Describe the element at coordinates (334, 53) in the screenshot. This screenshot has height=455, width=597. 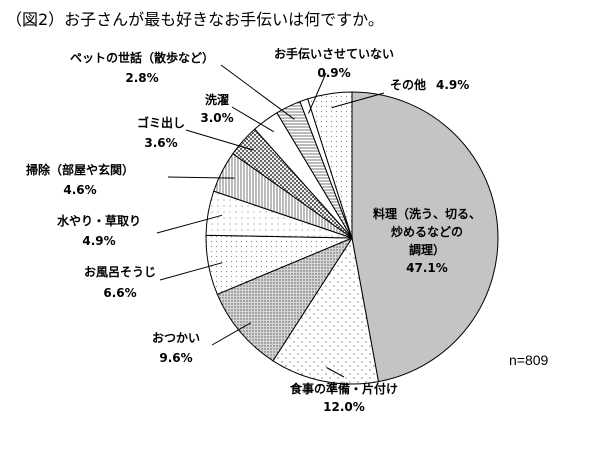
I see `slice-label: お手伝いさせていない` at that location.